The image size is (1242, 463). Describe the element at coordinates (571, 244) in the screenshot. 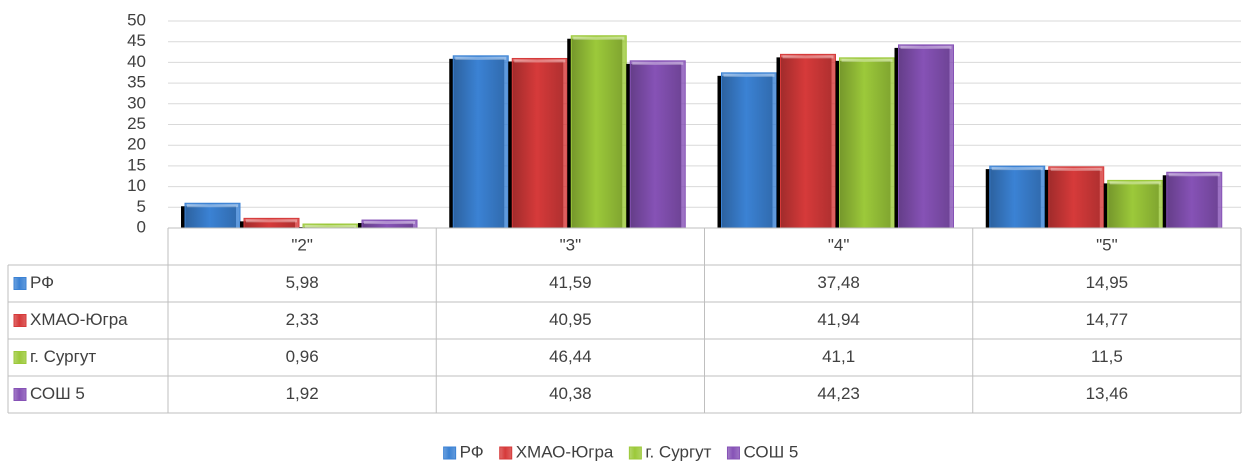

I see `x-tick-label: "3"` at that location.